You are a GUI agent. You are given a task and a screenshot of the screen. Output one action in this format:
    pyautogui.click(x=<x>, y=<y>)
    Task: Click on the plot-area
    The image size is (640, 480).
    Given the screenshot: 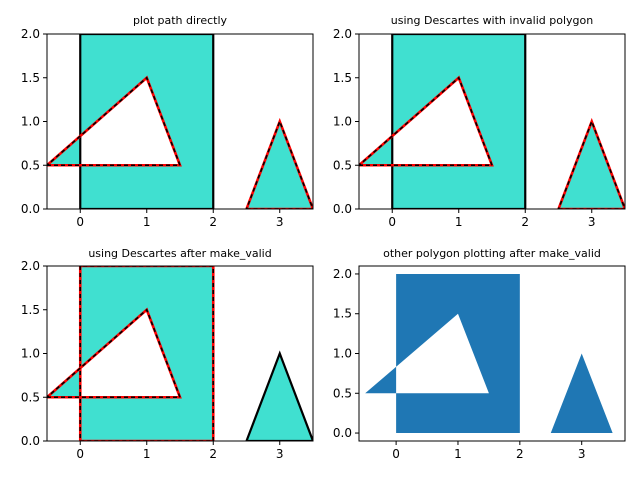 What is the action you would take?
    pyautogui.click(x=489, y=353)
    